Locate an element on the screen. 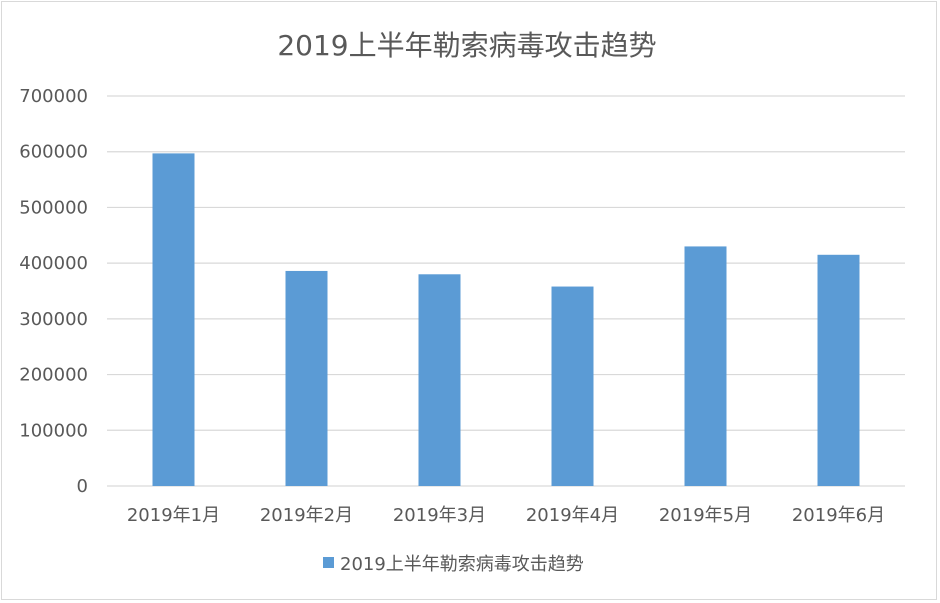  x-tick-label: 2019年3月 is located at coordinates (439, 515).